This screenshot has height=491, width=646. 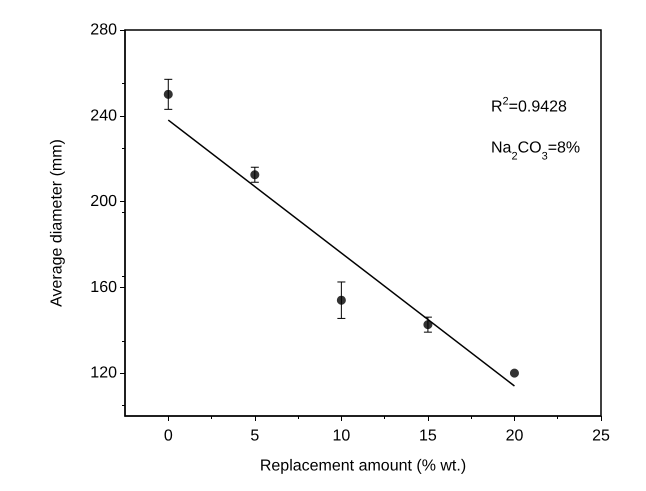 I want to click on x-tick-label: 5, so click(x=255, y=436).